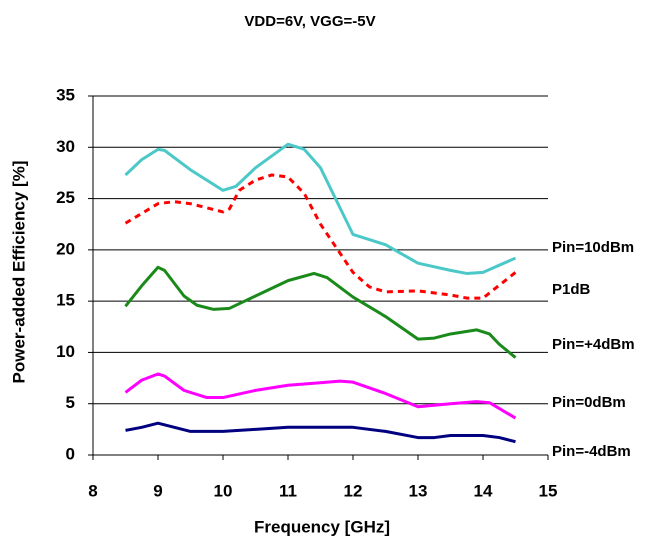 The height and width of the screenshot is (550, 668). Describe the element at coordinates (309, 21) in the screenshot. I see `chart-title: VDD=6V, VGG=-5V` at that location.